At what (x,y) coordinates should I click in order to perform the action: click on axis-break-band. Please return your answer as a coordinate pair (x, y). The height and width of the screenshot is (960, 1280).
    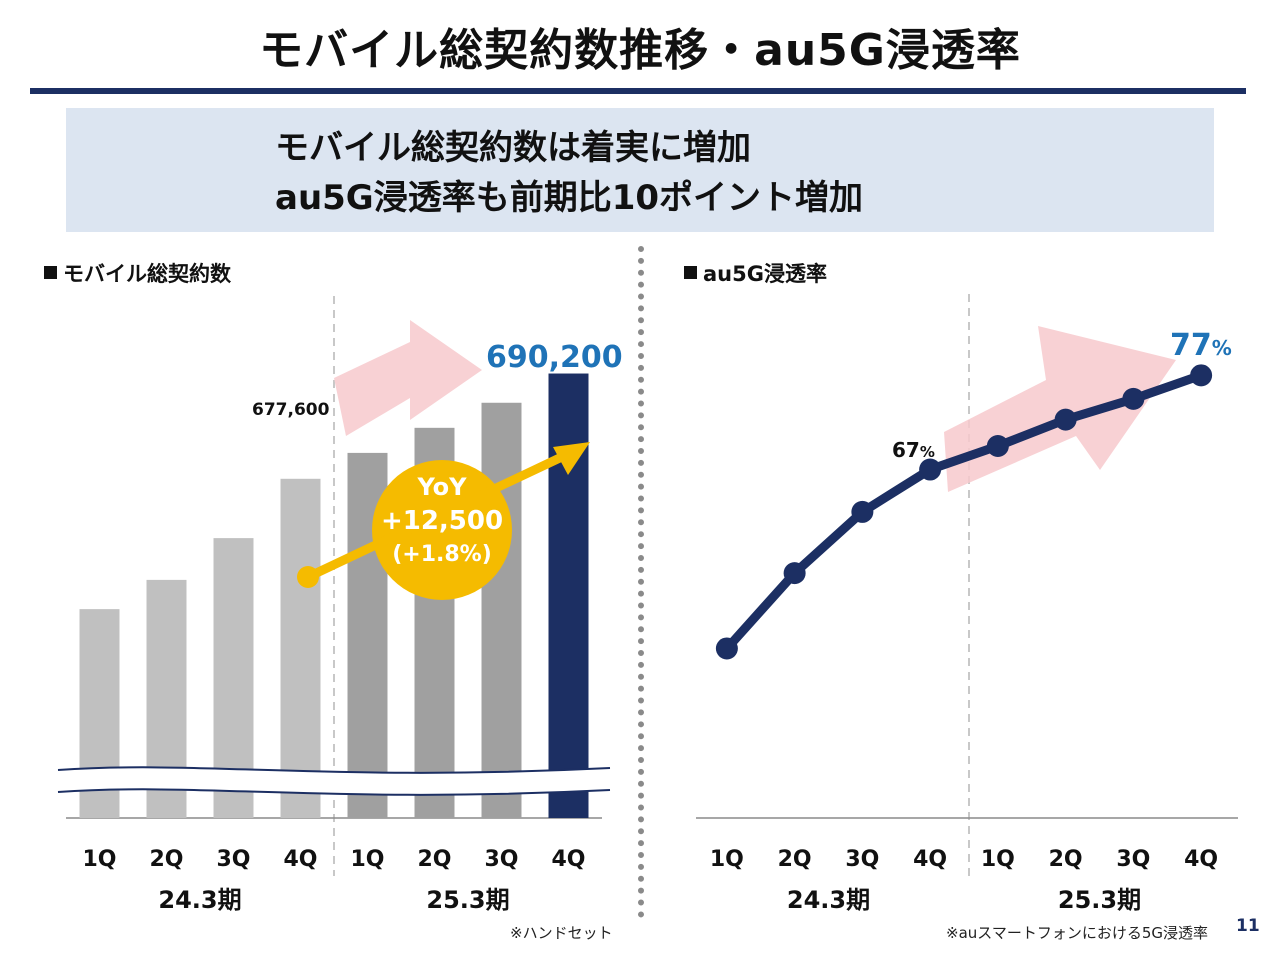
    Looking at the image, I should click on (334, 781).